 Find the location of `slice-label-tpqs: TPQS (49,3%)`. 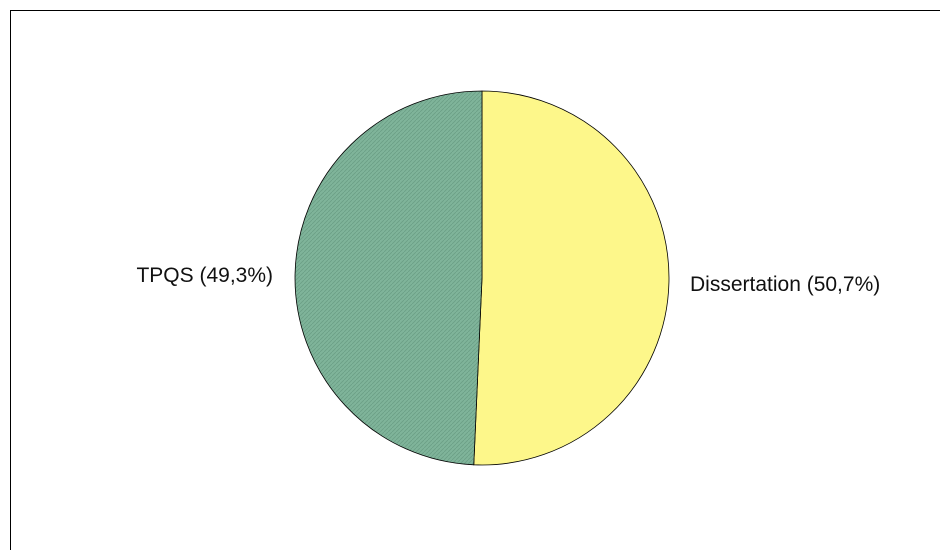

slice-label-tpqs: TPQS (49,3%) is located at coordinates (204, 275).